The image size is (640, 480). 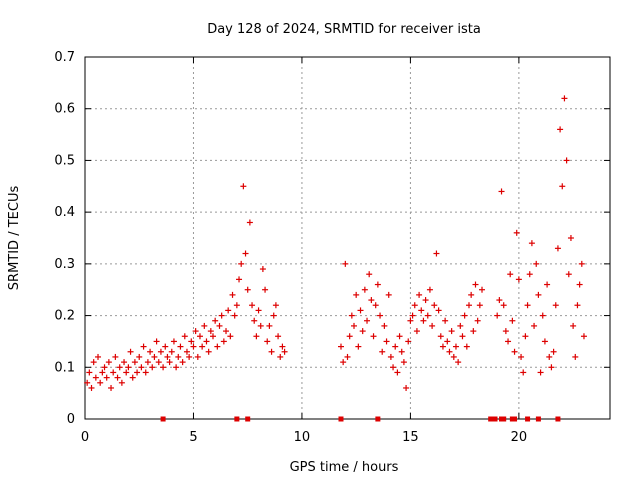 What do you see at coordinates (193, 437) in the screenshot?
I see `x-tick-label: 5` at bounding box center [193, 437].